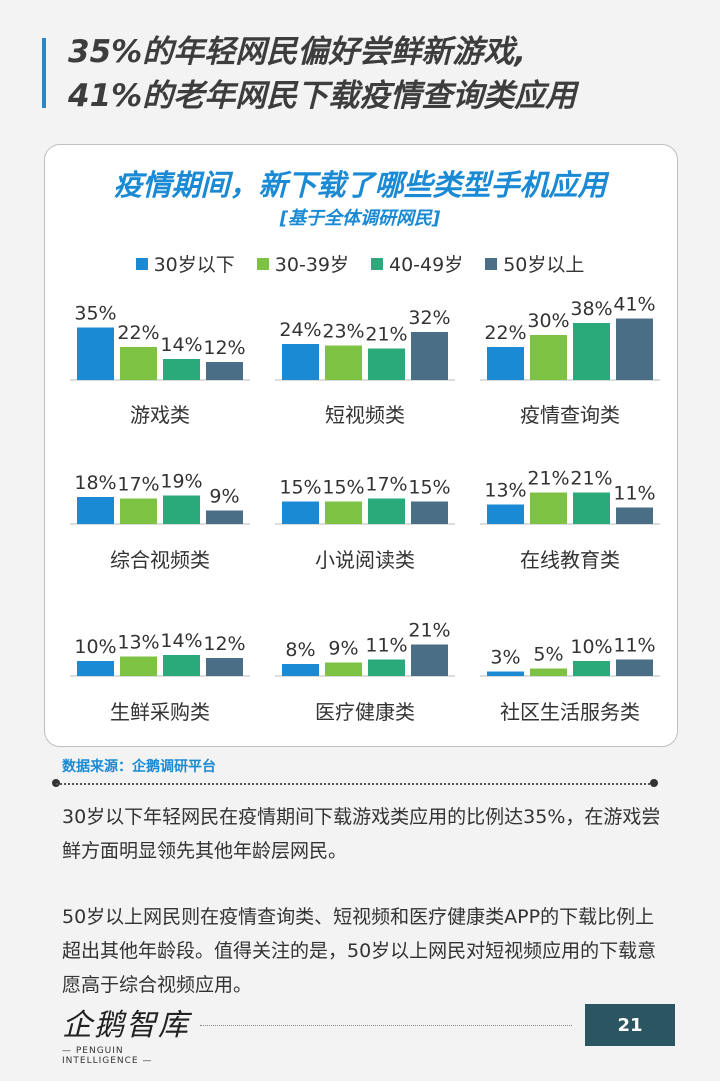 Image resolution: width=720 pixels, height=1081 pixels. Describe the element at coordinates (311, 265) in the screenshot. I see `legend-label: 30-39岁` at that location.